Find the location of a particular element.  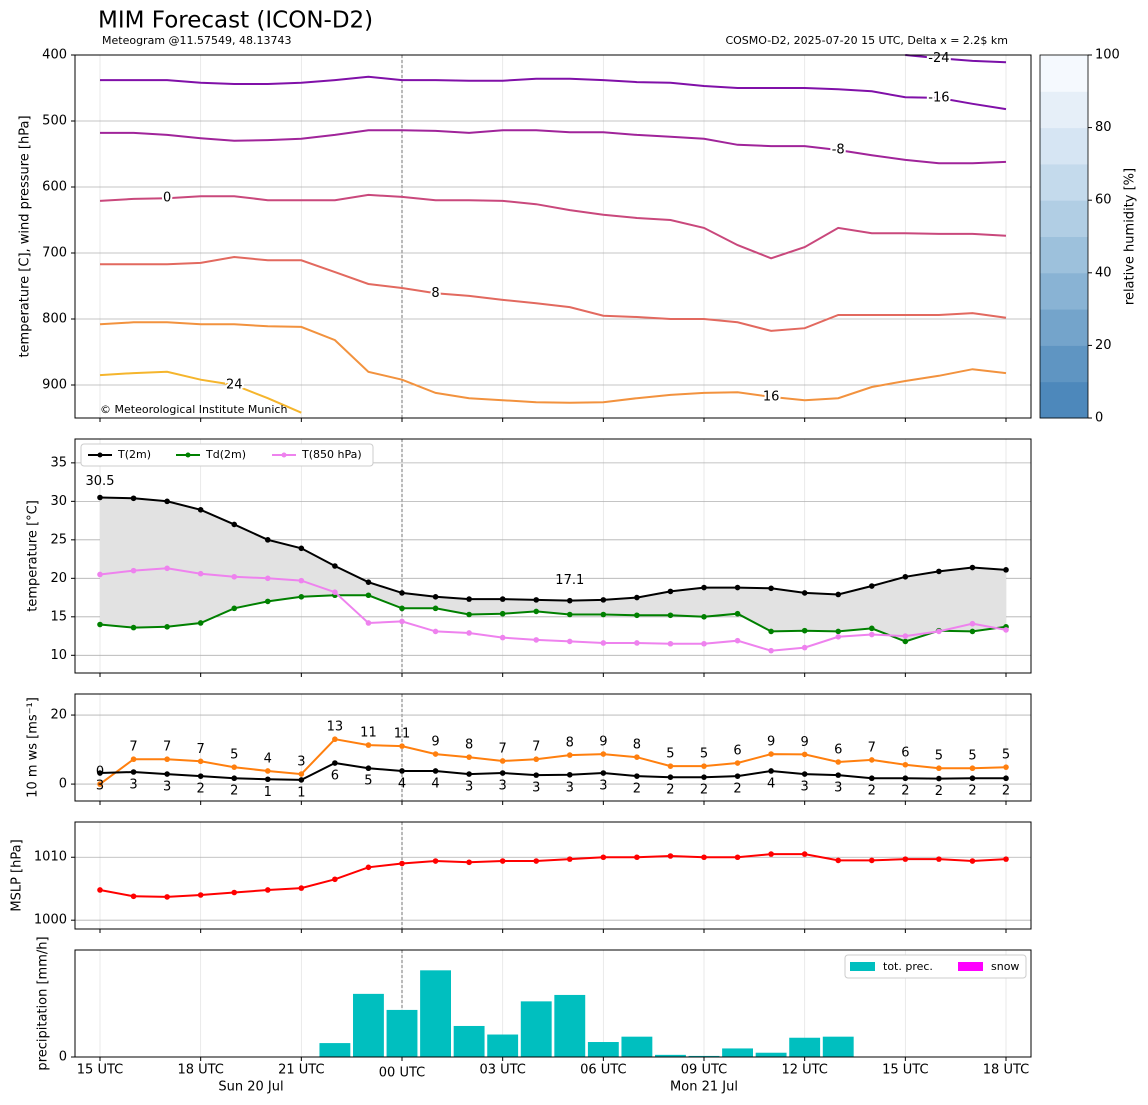

y-tick-label: 35 is located at coordinates (58, 462).